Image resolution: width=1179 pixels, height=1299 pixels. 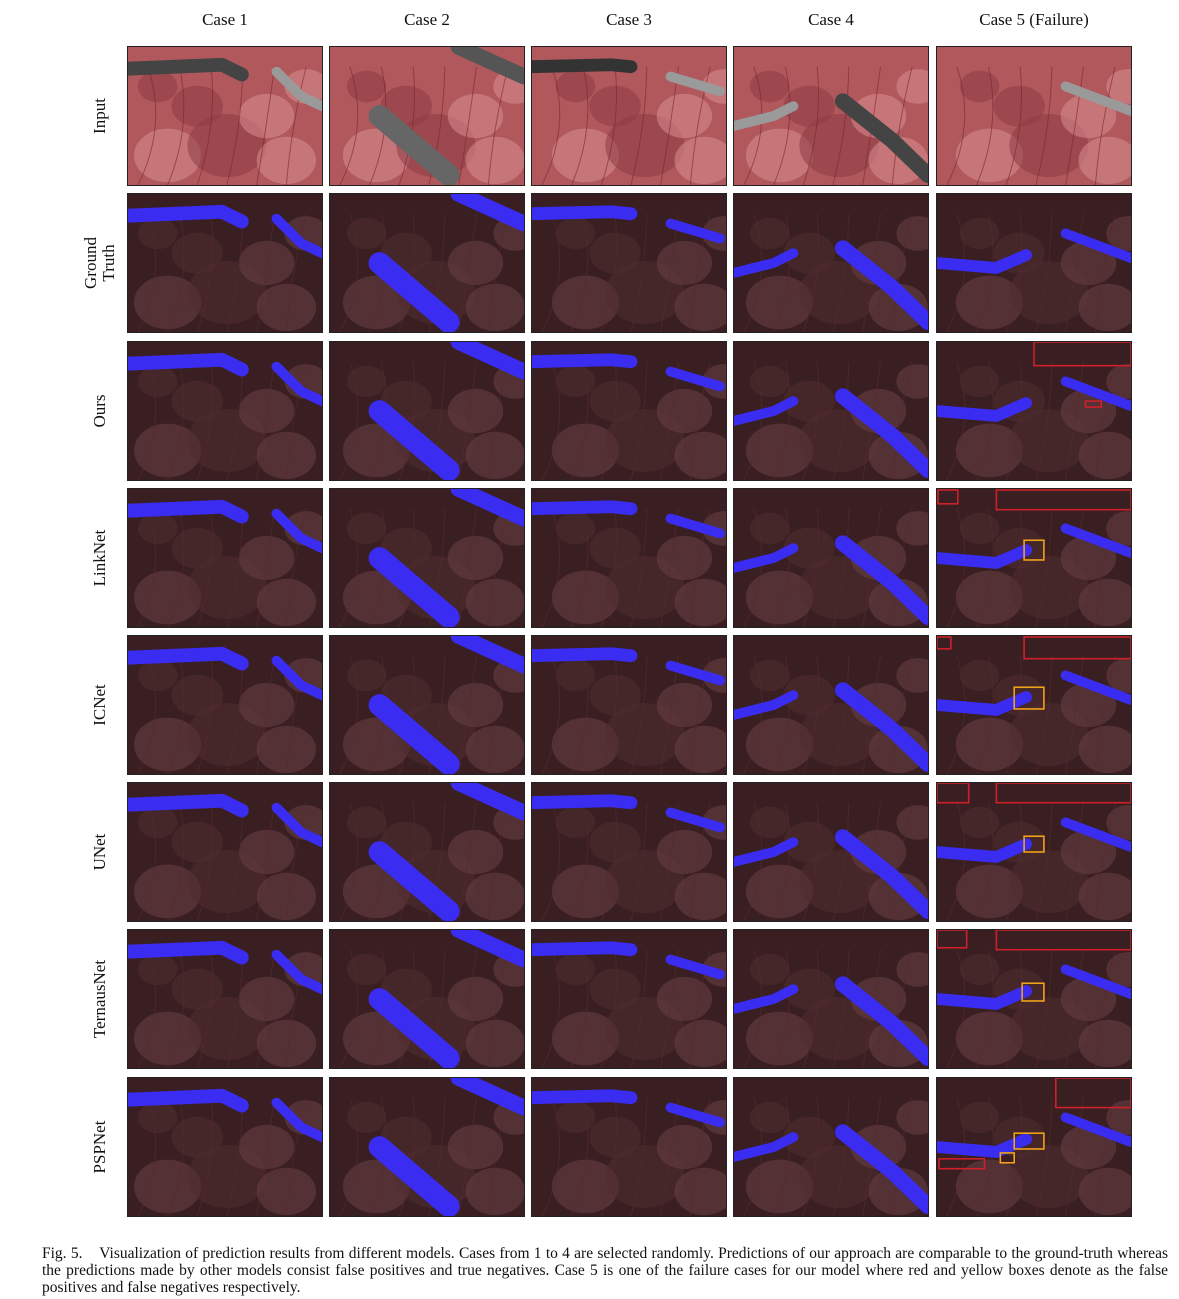 I want to click on column-header-case-4: Case 4, so click(x=831, y=20).